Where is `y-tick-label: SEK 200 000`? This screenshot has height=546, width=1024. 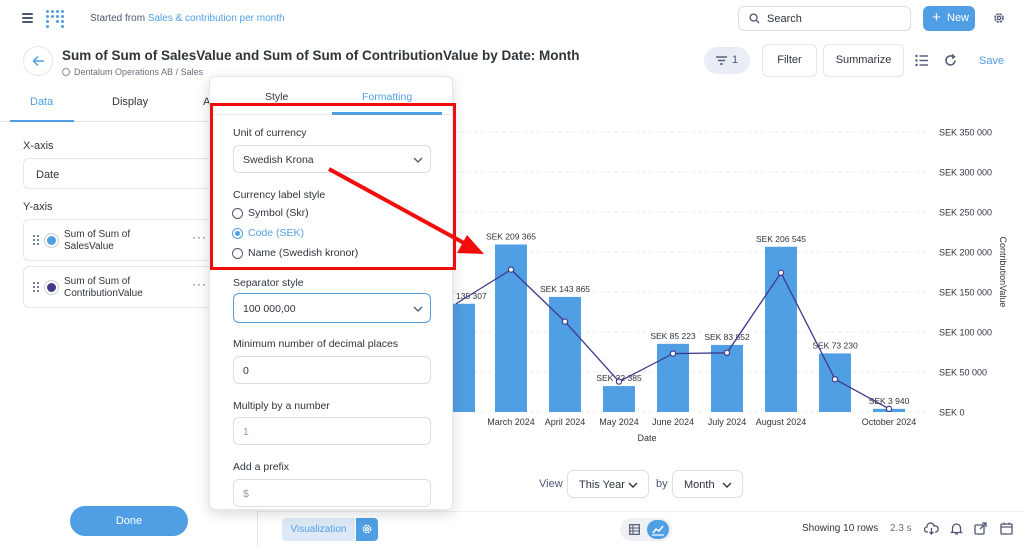
y-tick-label: SEK 200 000 is located at coordinates (965, 253).